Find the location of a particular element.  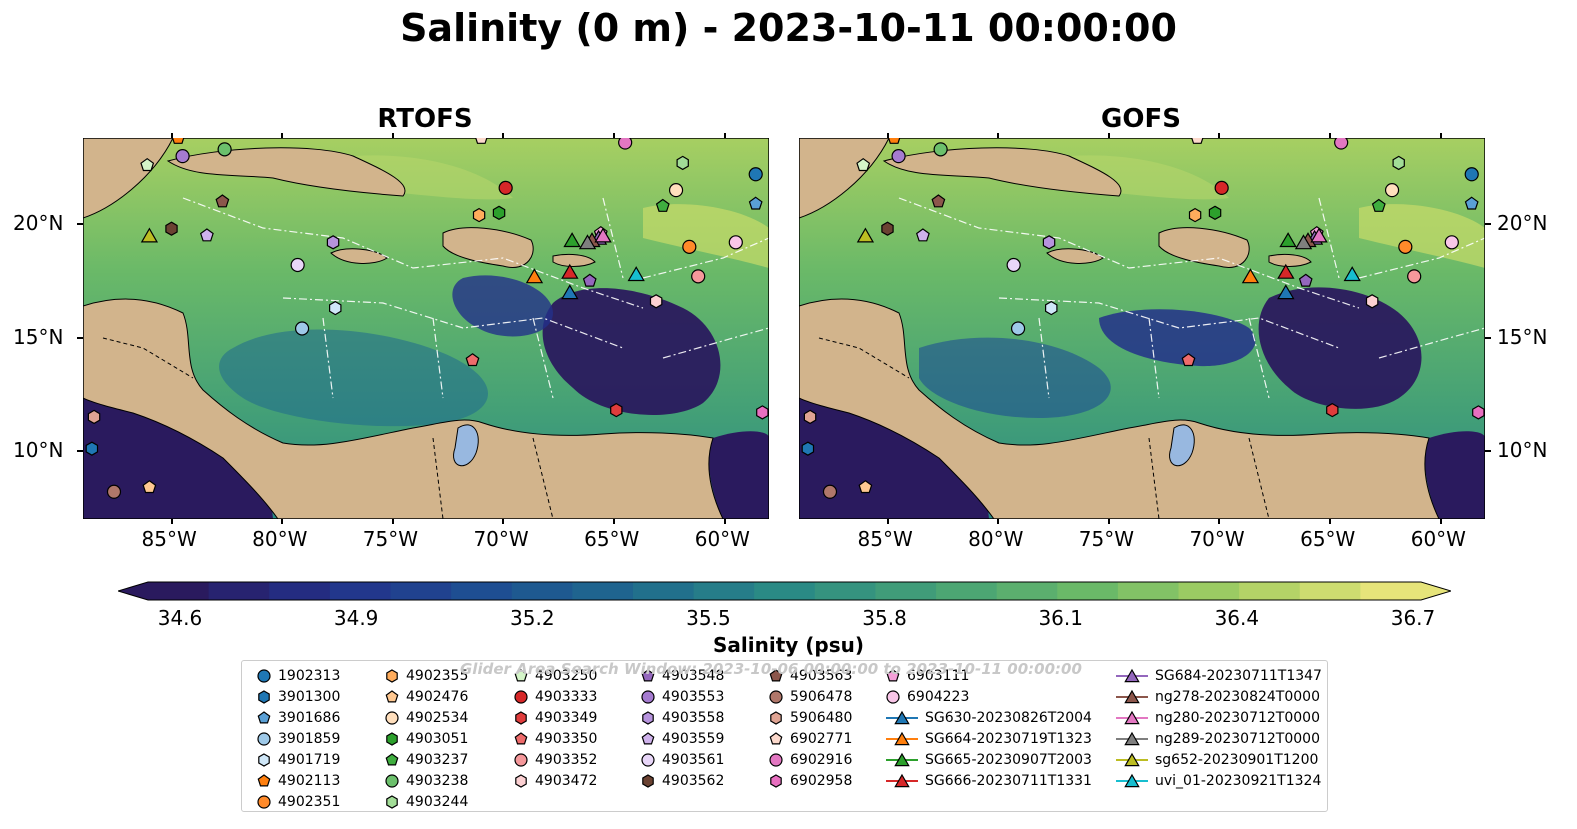

glider-marker-SG665-20230907T2003-gofs is located at coordinates (1288, 240).